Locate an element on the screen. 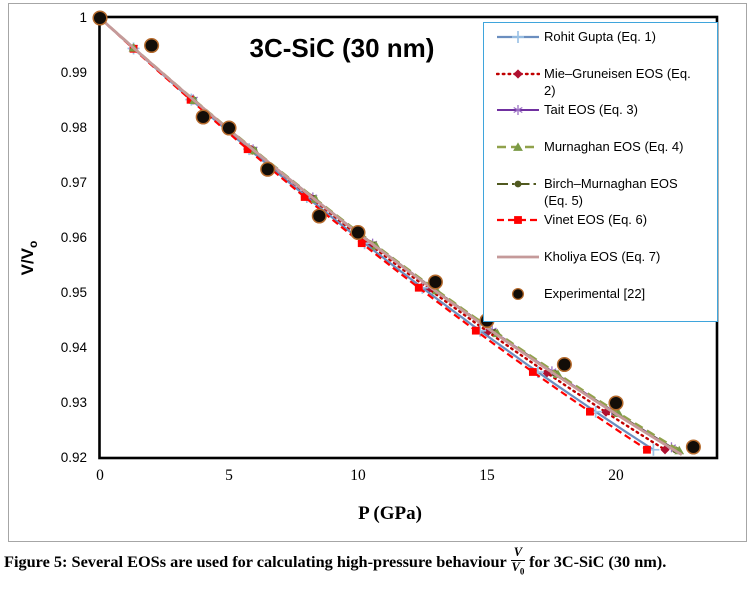 The height and width of the screenshot is (589, 754). y-axis-label: V/Vo is located at coordinates (29, 258).